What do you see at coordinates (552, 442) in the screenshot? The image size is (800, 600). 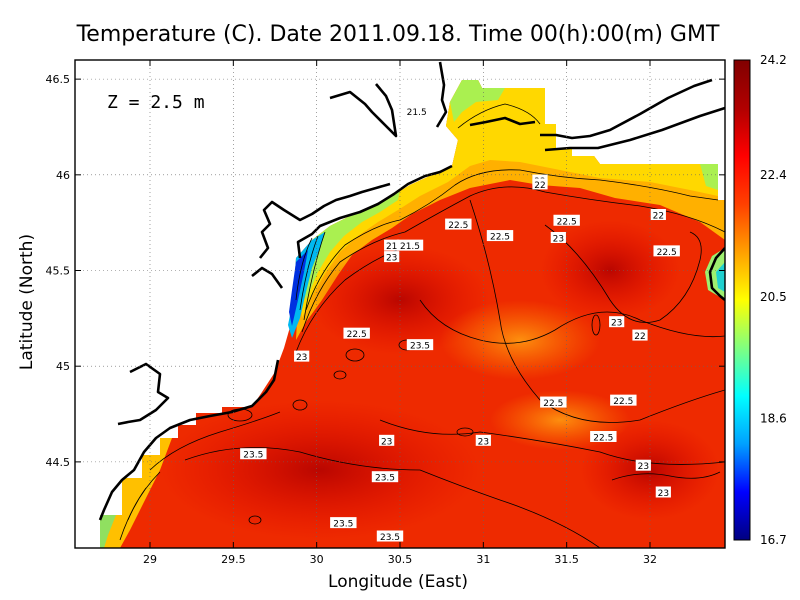 I see `isotherm-23-south` at bounding box center [552, 442].